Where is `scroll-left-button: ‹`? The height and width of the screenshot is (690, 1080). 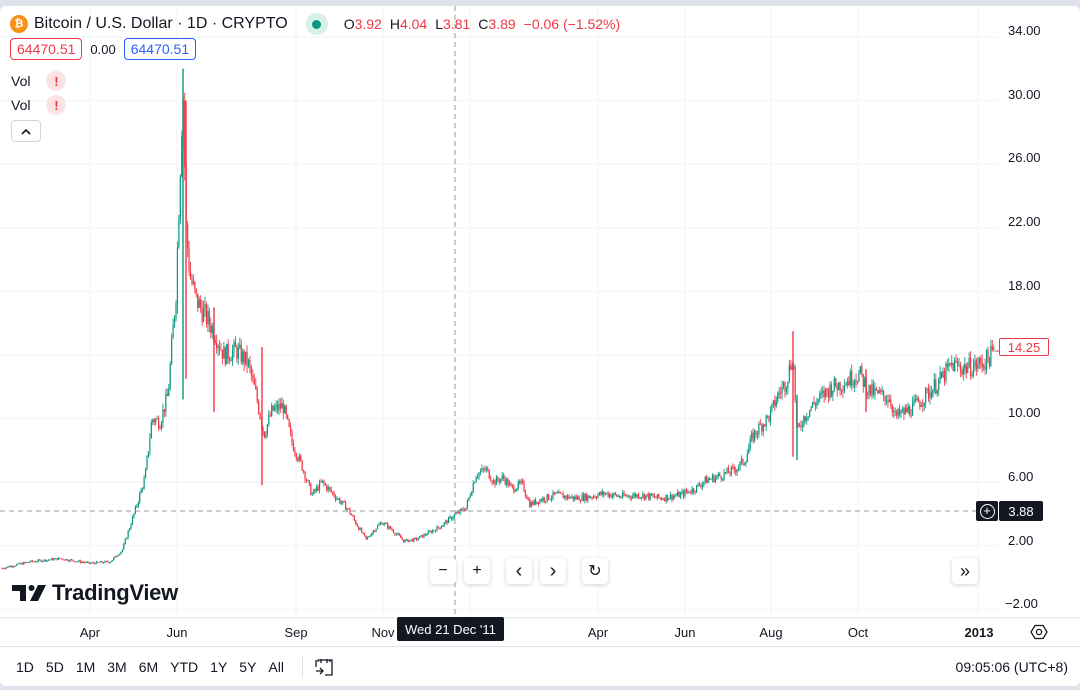
scroll-left-button: ‹ is located at coordinates (519, 571).